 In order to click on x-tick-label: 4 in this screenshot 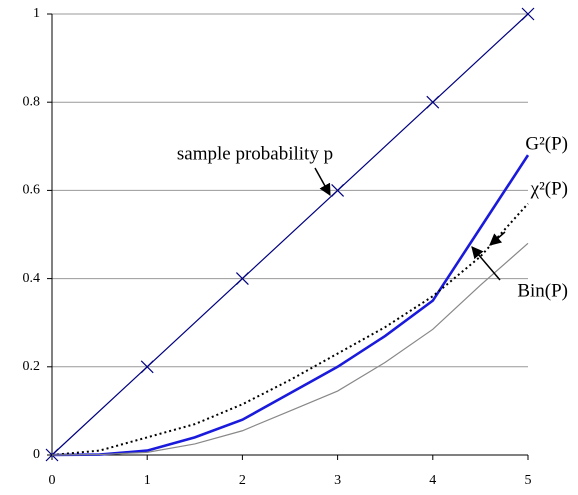, I will do `click(432, 480)`.